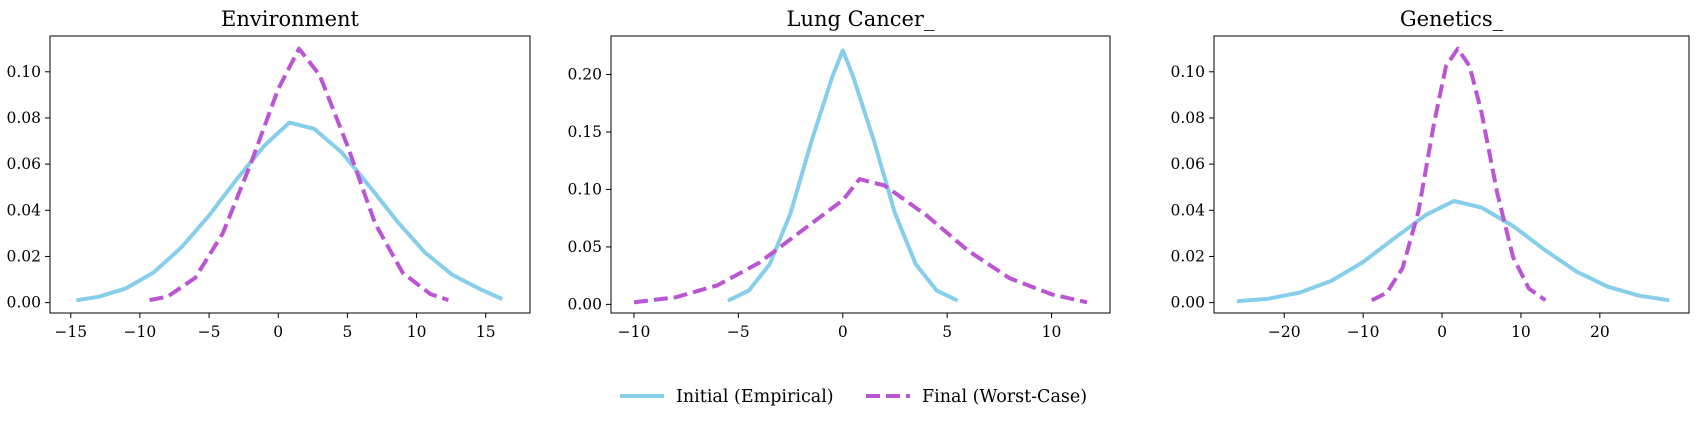  I want to click on chart-title: Genetics_, so click(1452, 19).